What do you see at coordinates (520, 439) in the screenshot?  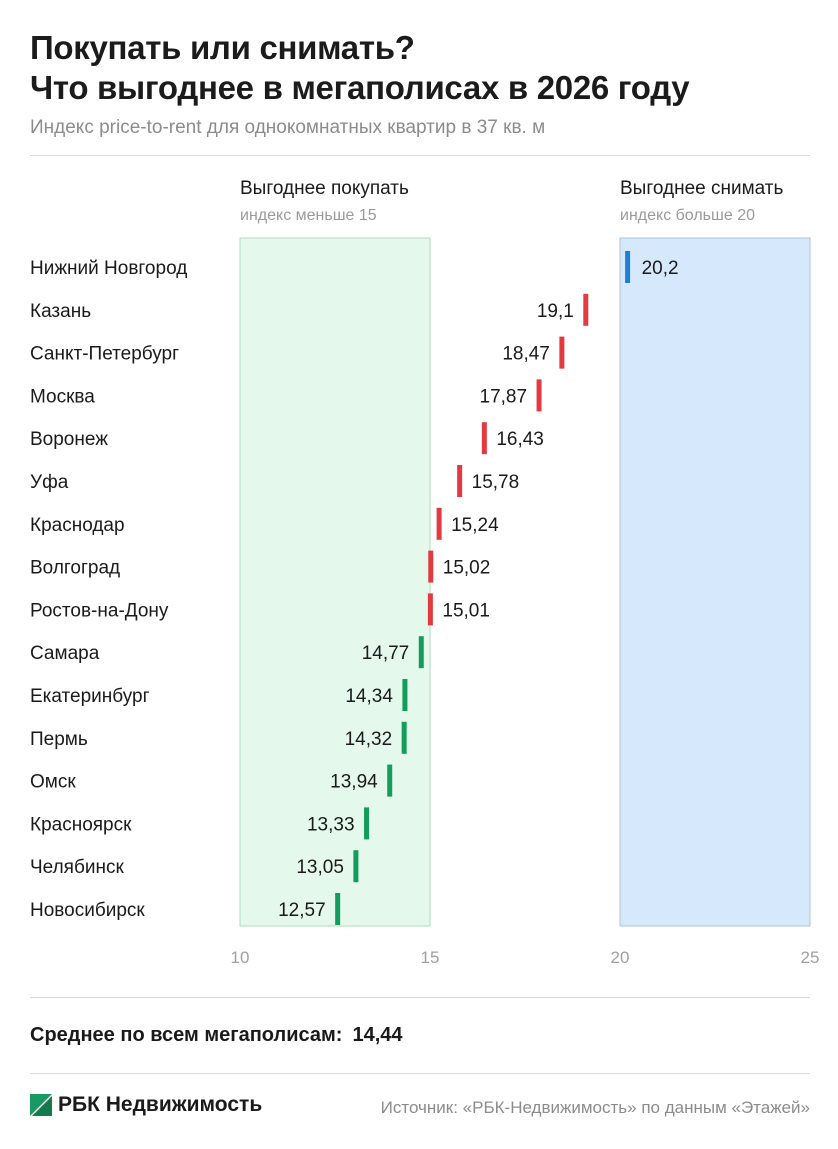 I see `value-label: 16,43` at bounding box center [520, 439].